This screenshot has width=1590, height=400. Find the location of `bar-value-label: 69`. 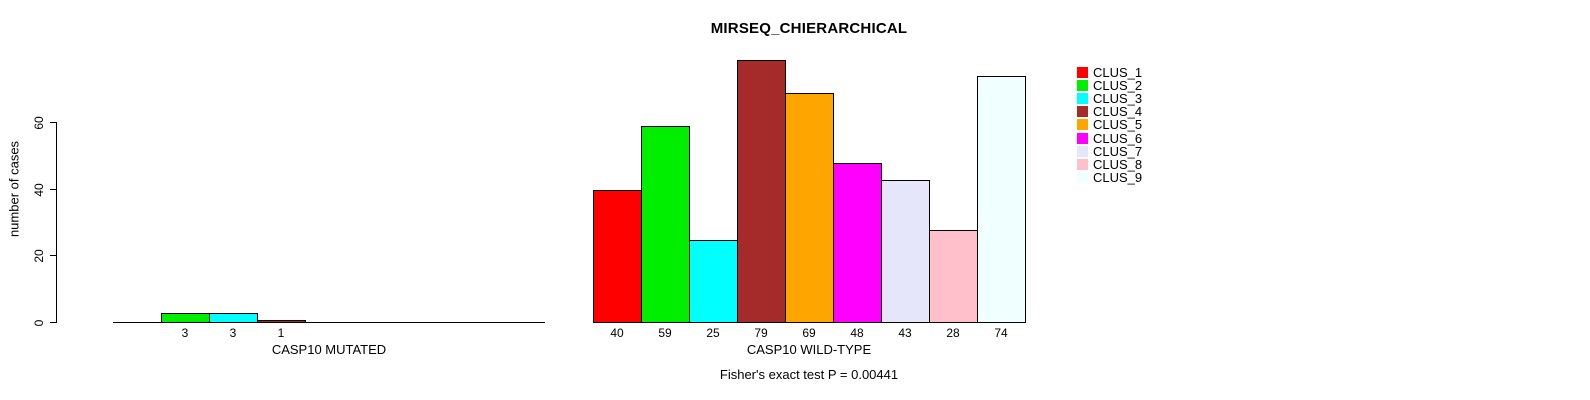

bar-value-label: 69 is located at coordinates (809, 333).